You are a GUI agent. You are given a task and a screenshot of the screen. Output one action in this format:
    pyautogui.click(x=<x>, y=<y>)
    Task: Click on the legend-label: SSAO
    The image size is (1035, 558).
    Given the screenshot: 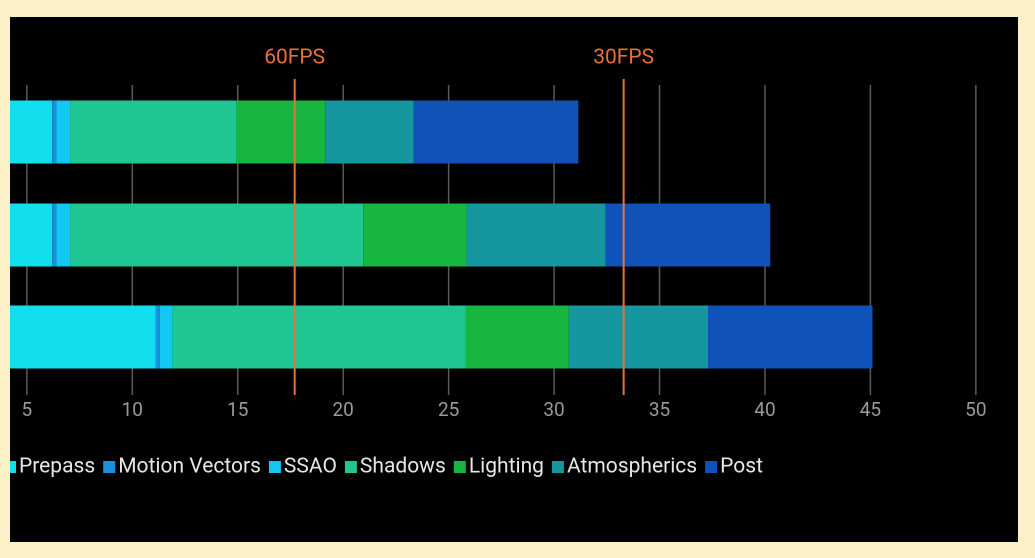 What is the action you would take?
    pyautogui.click(x=310, y=467)
    